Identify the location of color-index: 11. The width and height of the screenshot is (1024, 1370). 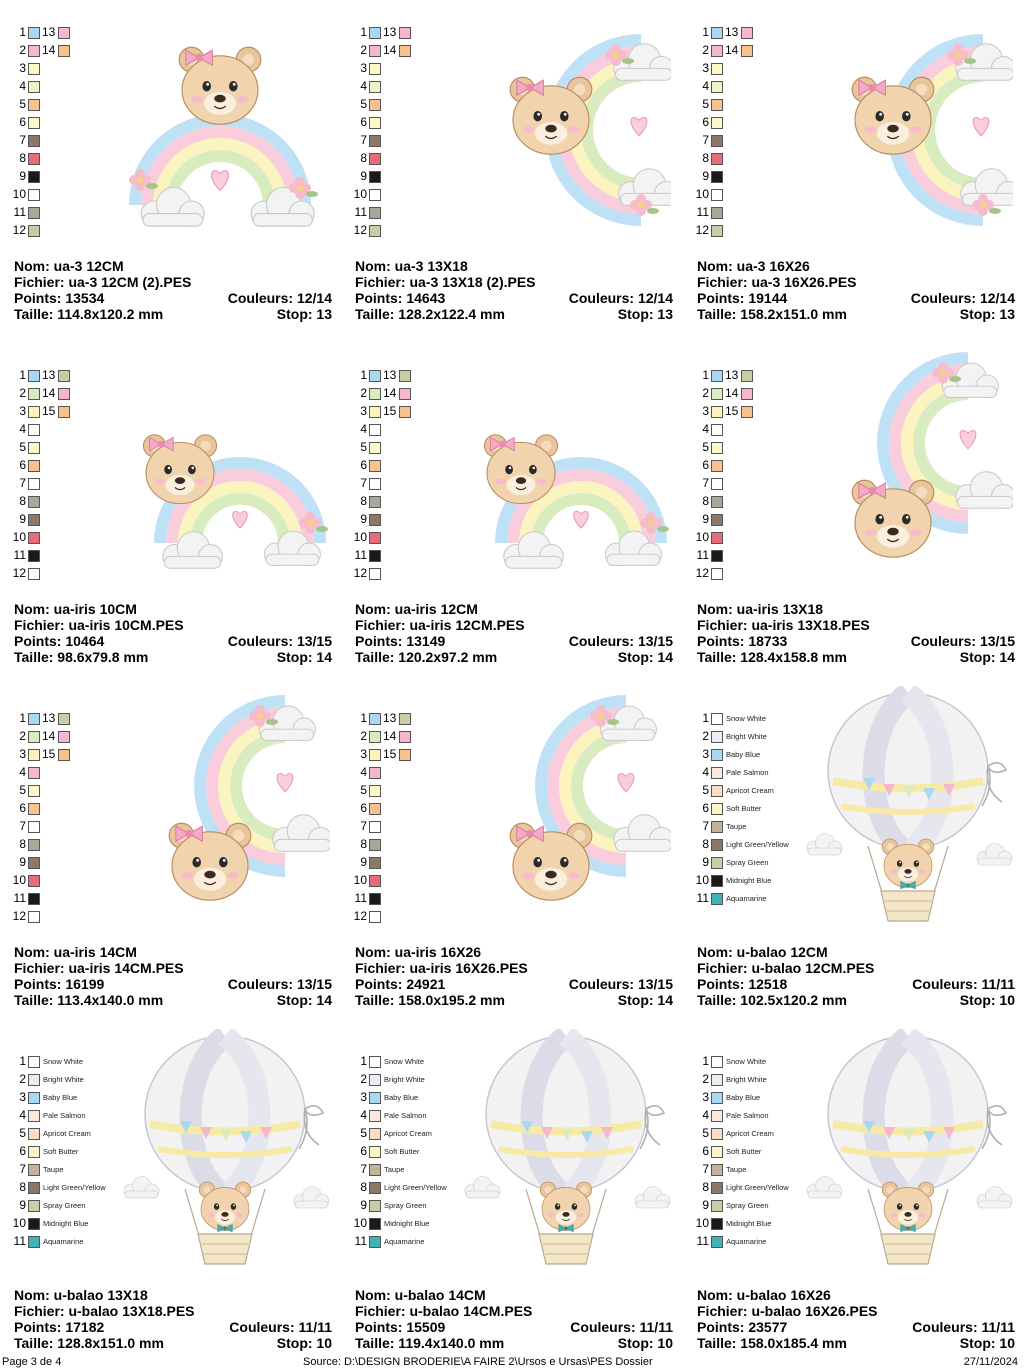
(702, 1241).